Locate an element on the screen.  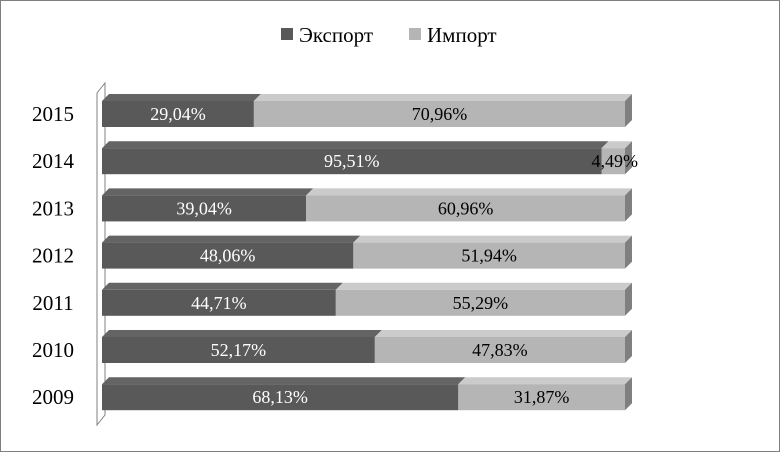
category-label: 2012 is located at coordinates (53, 256).